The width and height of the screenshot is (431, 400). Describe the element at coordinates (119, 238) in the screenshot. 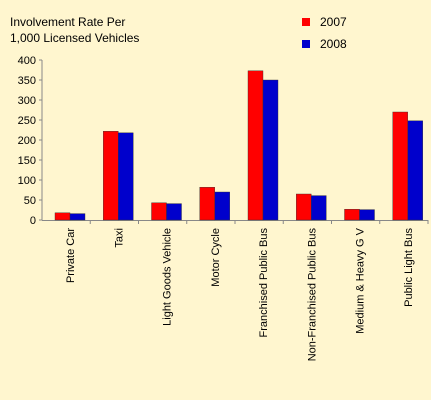

I see `x-category-label: Taxi` at that location.